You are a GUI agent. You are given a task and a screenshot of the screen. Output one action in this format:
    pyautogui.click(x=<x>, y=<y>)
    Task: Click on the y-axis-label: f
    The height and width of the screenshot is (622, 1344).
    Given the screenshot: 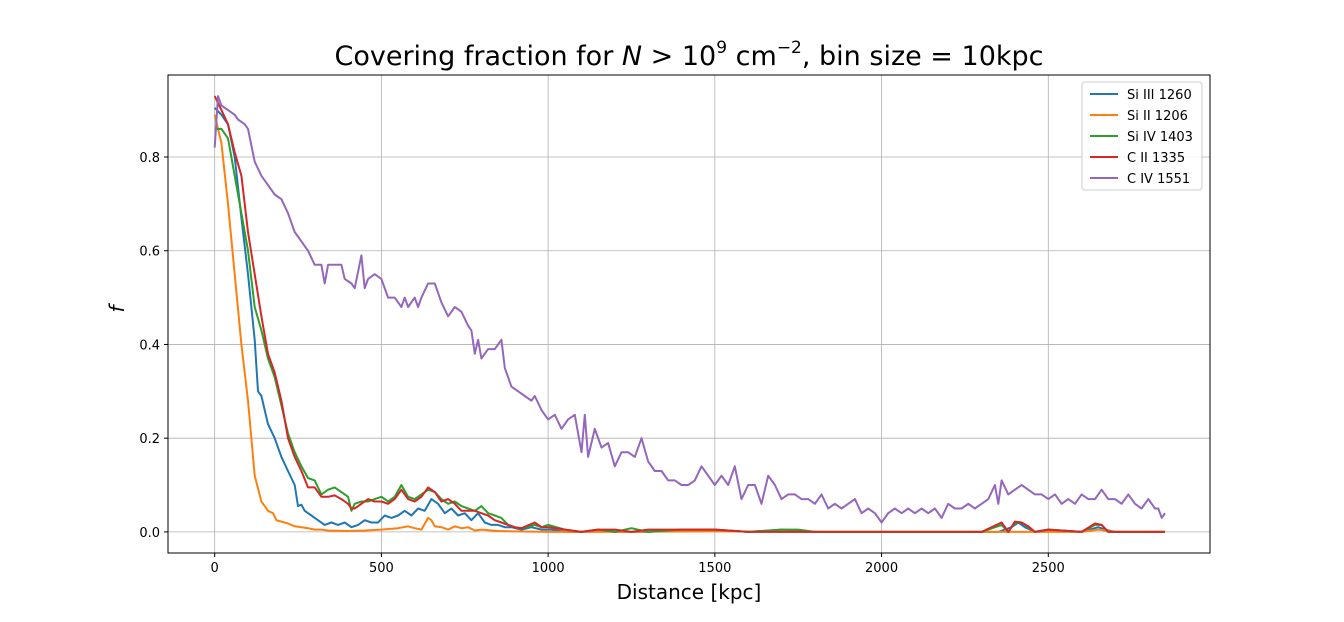 What is the action you would take?
    pyautogui.click(x=117, y=308)
    